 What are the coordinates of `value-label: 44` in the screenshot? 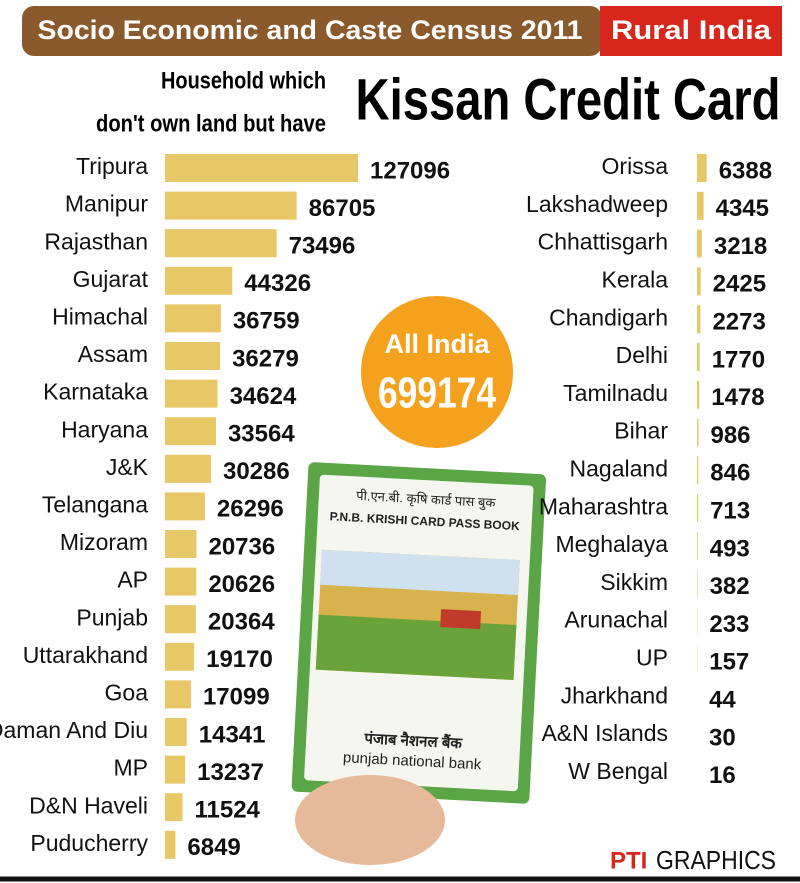 It's located at (722, 700).